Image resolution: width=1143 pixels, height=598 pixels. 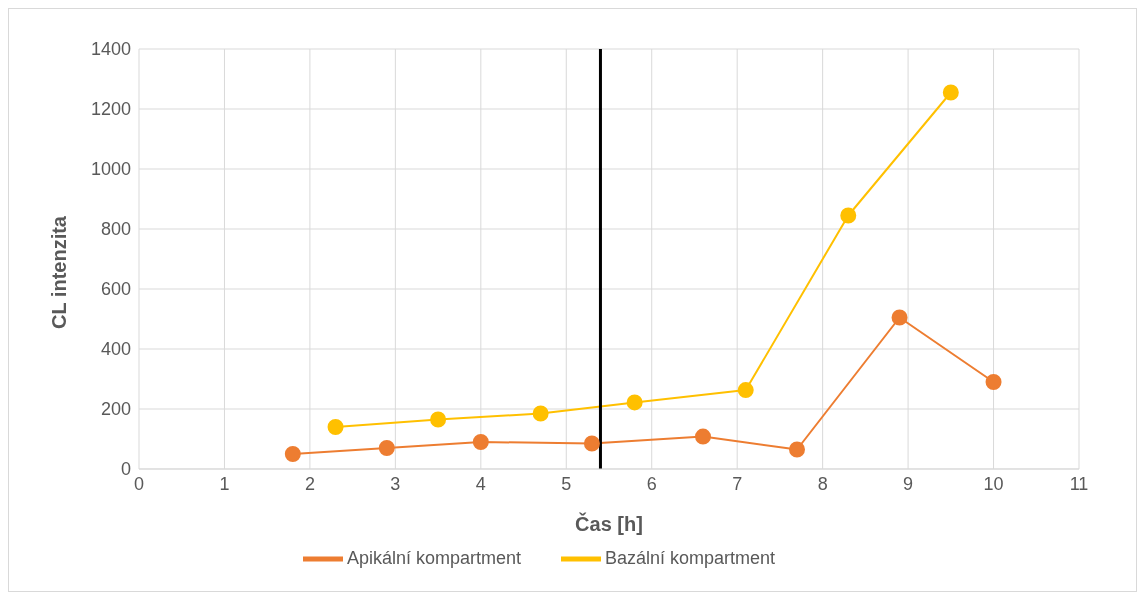 I want to click on x-tick-label: 3, so click(x=395, y=483).